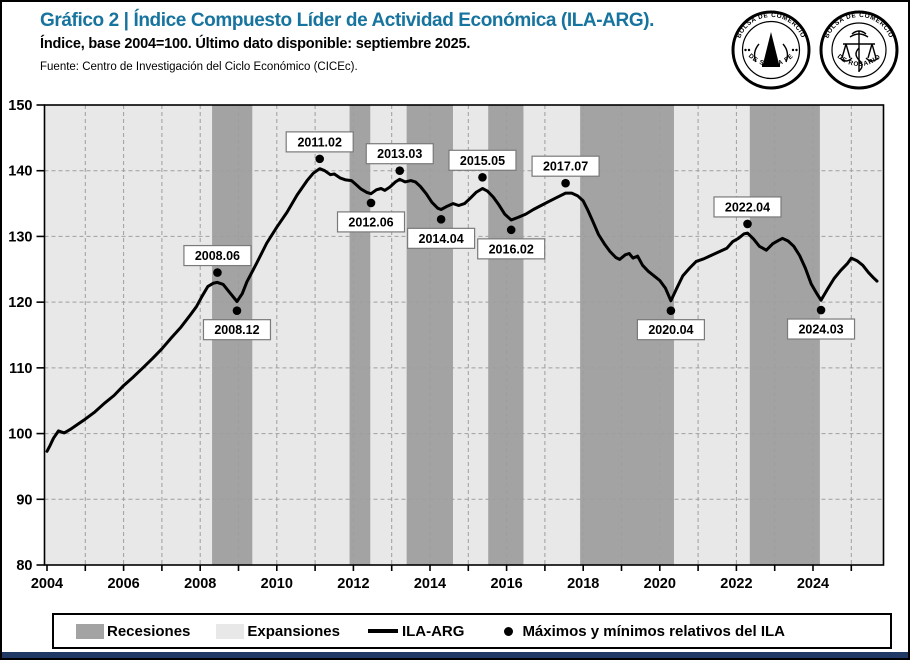 Image resolution: width=910 pixels, height=660 pixels. What do you see at coordinates (20, 435) in the screenshot?
I see `y-tick-label: 100` at bounding box center [20, 435].